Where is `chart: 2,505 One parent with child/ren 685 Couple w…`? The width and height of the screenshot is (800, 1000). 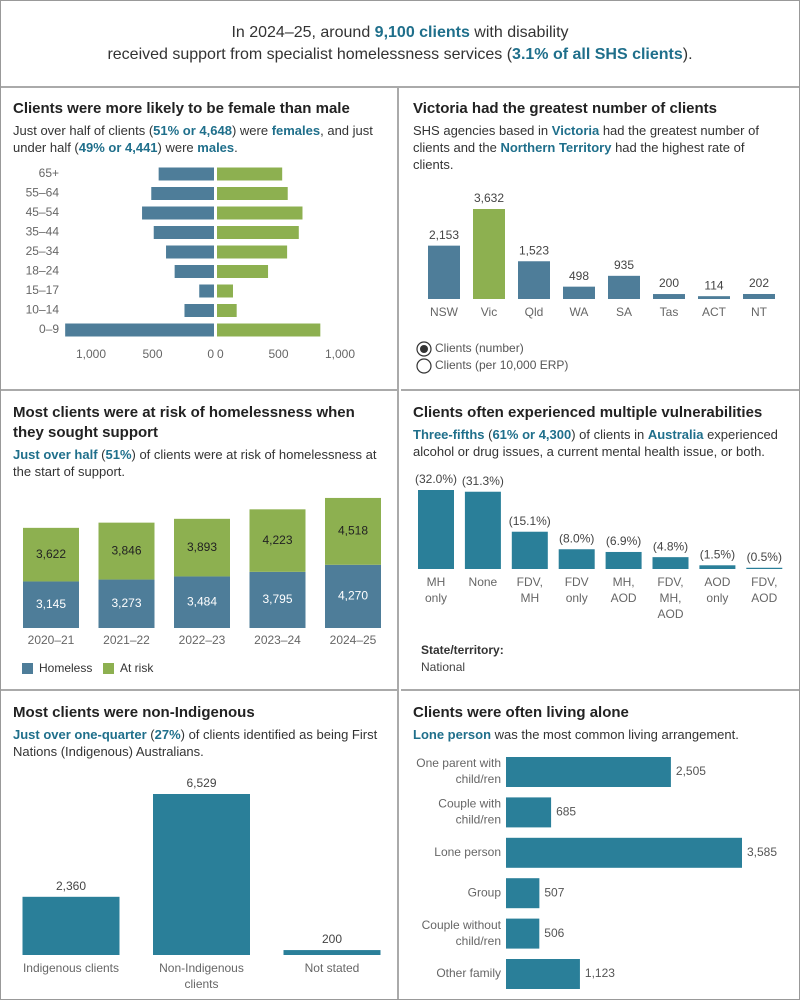 chart: 2,505 One parent with child/ren 685 Couple w… is located at coordinates (596, 872).